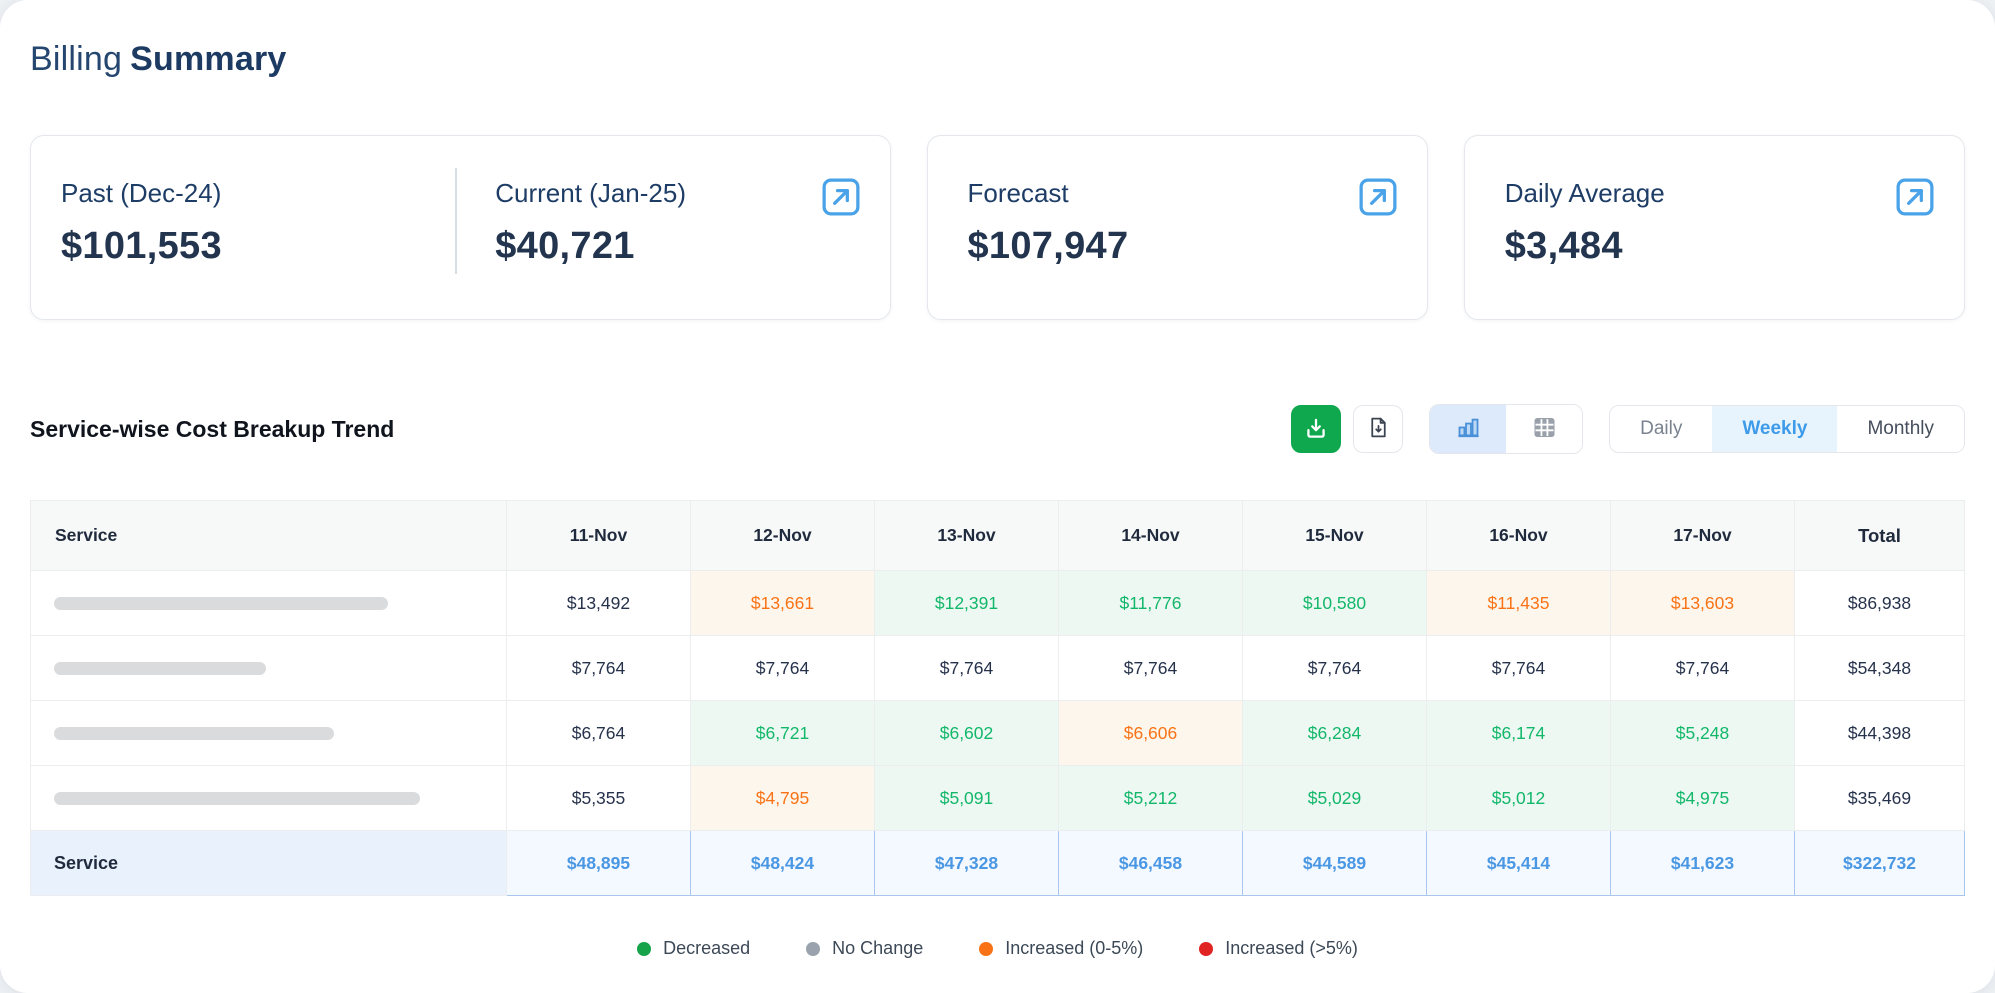  What do you see at coordinates (1206, 948) in the screenshot?
I see `increased-over-5-dot-icon` at bounding box center [1206, 948].